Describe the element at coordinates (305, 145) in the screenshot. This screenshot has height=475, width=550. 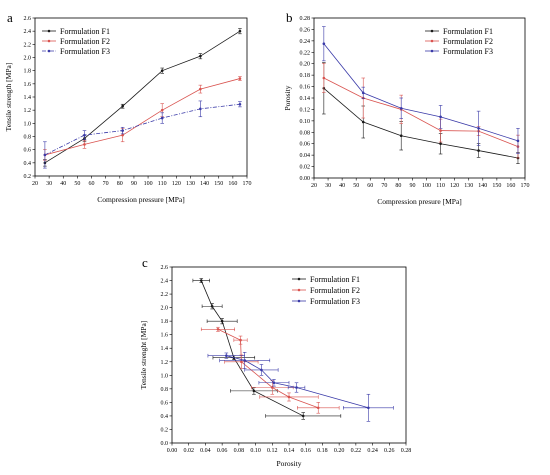
I see `y-tick-label: 0.06` at that location.